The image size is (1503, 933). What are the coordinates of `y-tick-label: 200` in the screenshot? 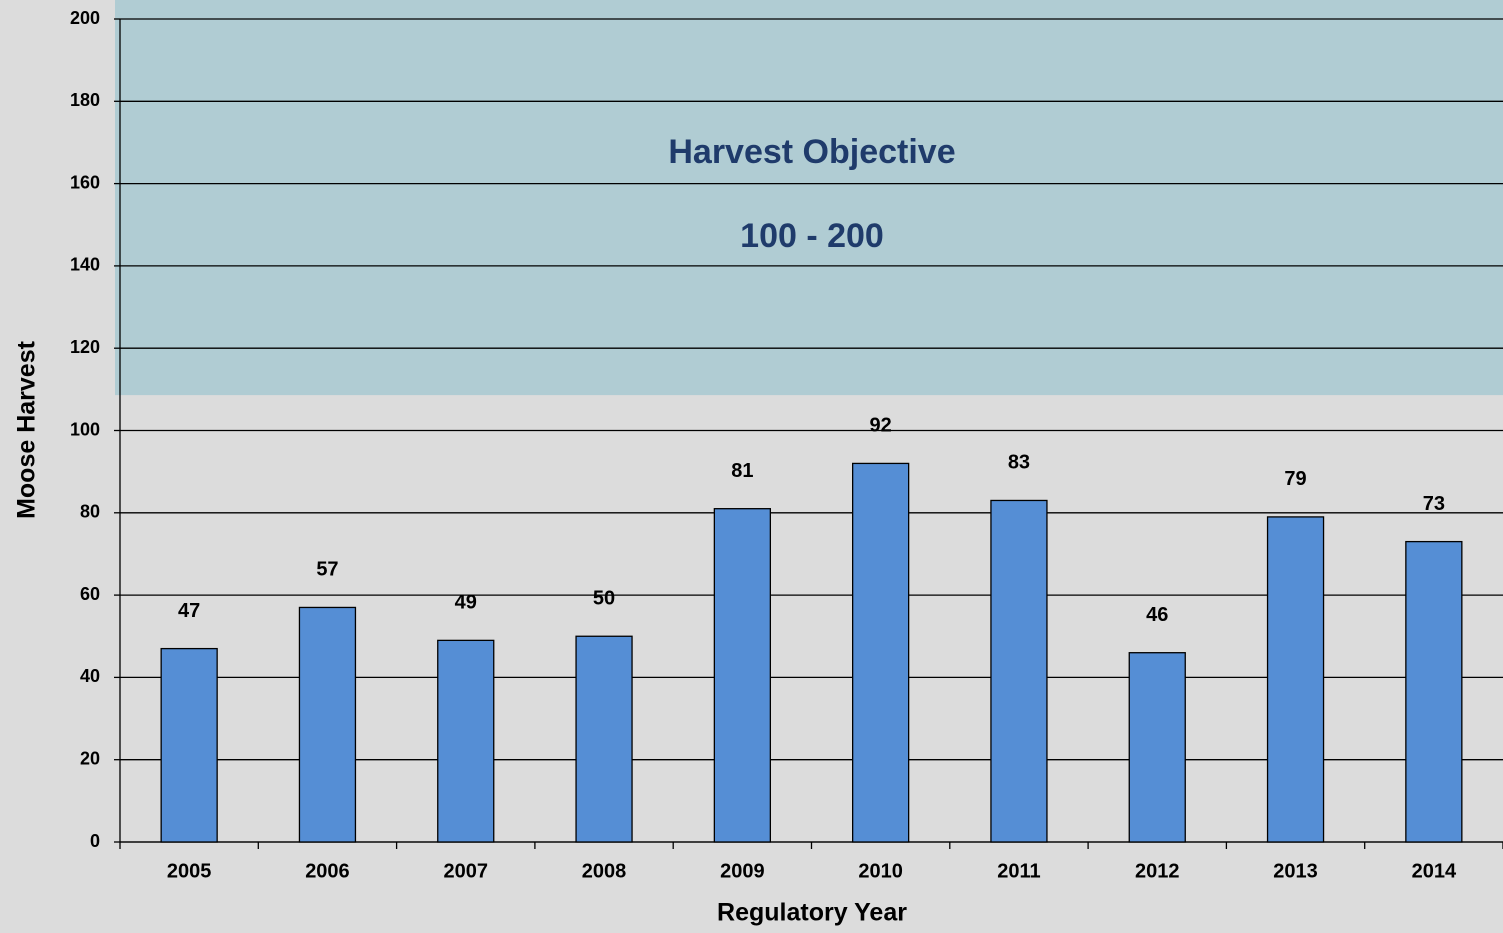 It's located at (85, 18).